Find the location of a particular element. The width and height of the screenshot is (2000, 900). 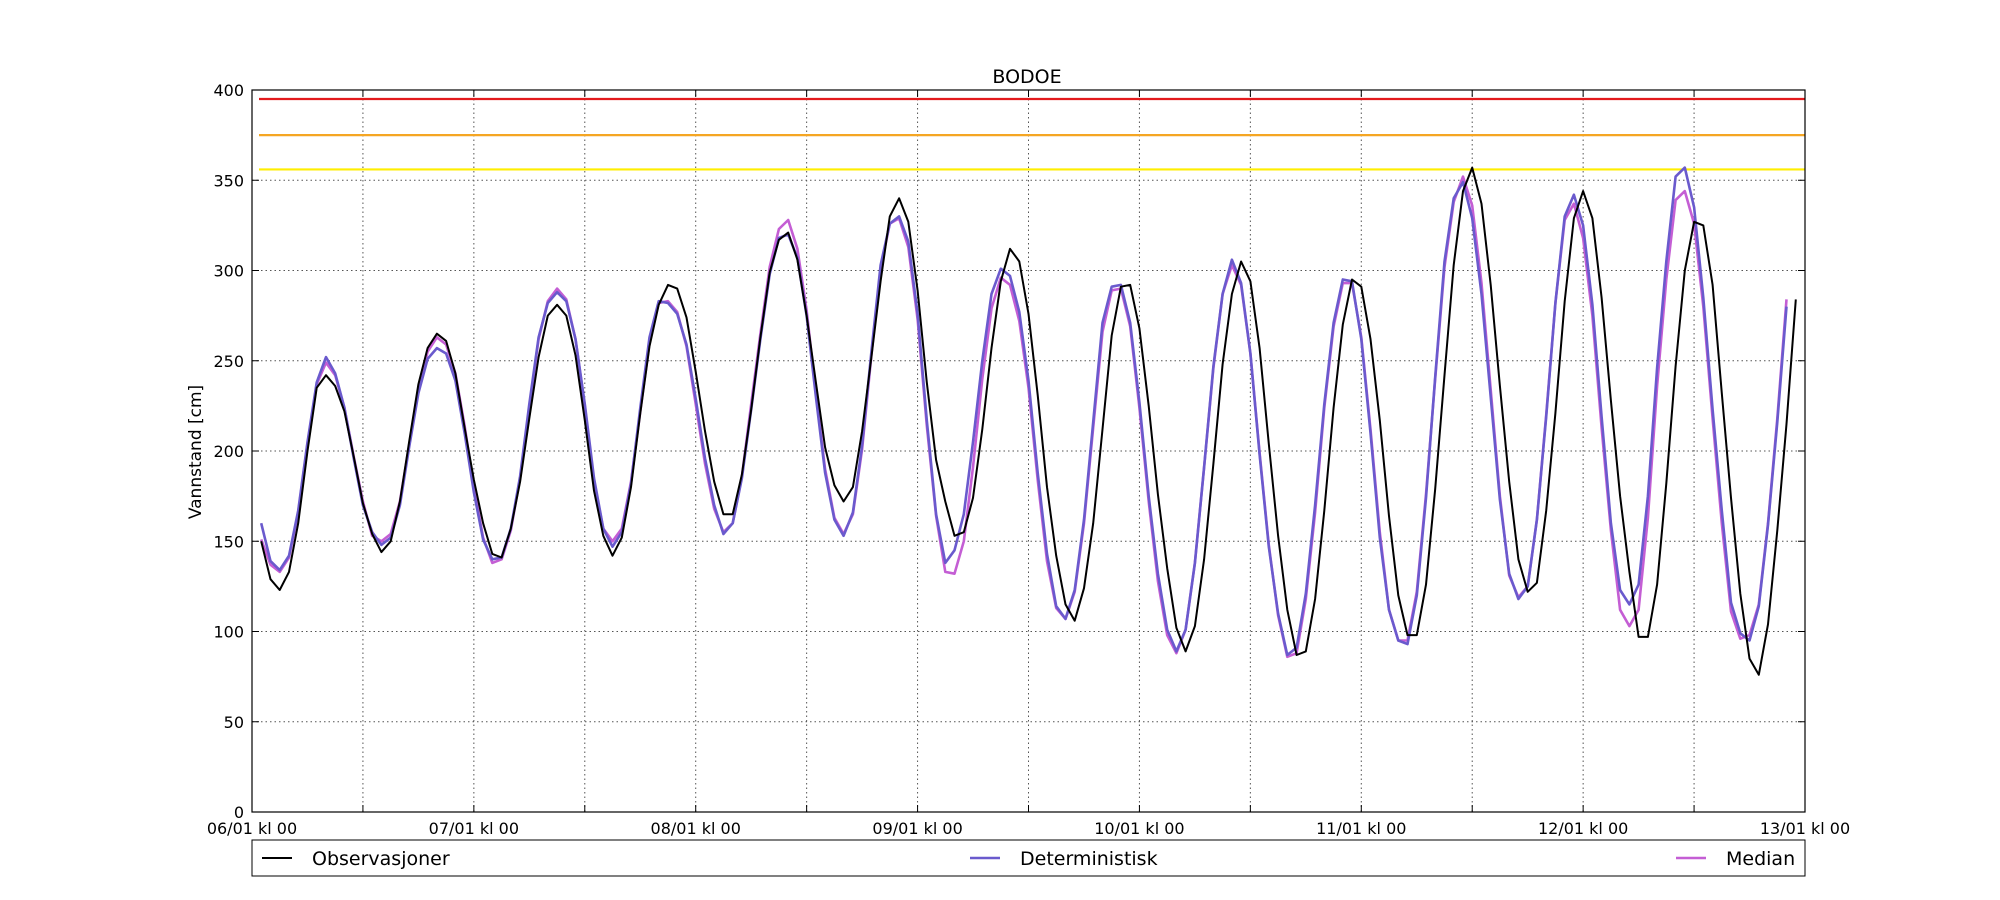

x-tick-label: 08/01 kl 00 is located at coordinates (696, 828).